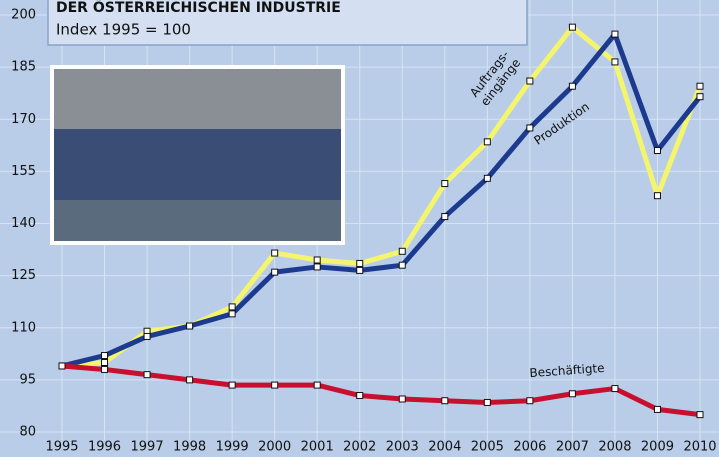 The image size is (719, 457). Describe the element at coordinates (197, 99) in the screenshot. I see `photo-image-back` at that location.